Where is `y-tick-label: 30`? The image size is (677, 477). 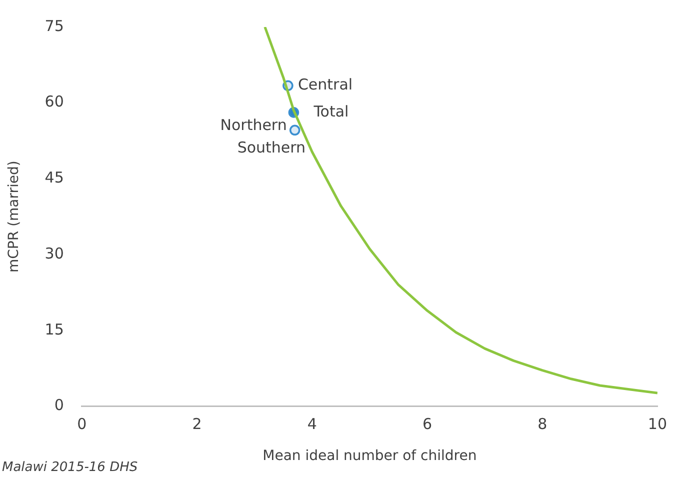
y-tick-label: 30 is located at coordinates (54, 253).